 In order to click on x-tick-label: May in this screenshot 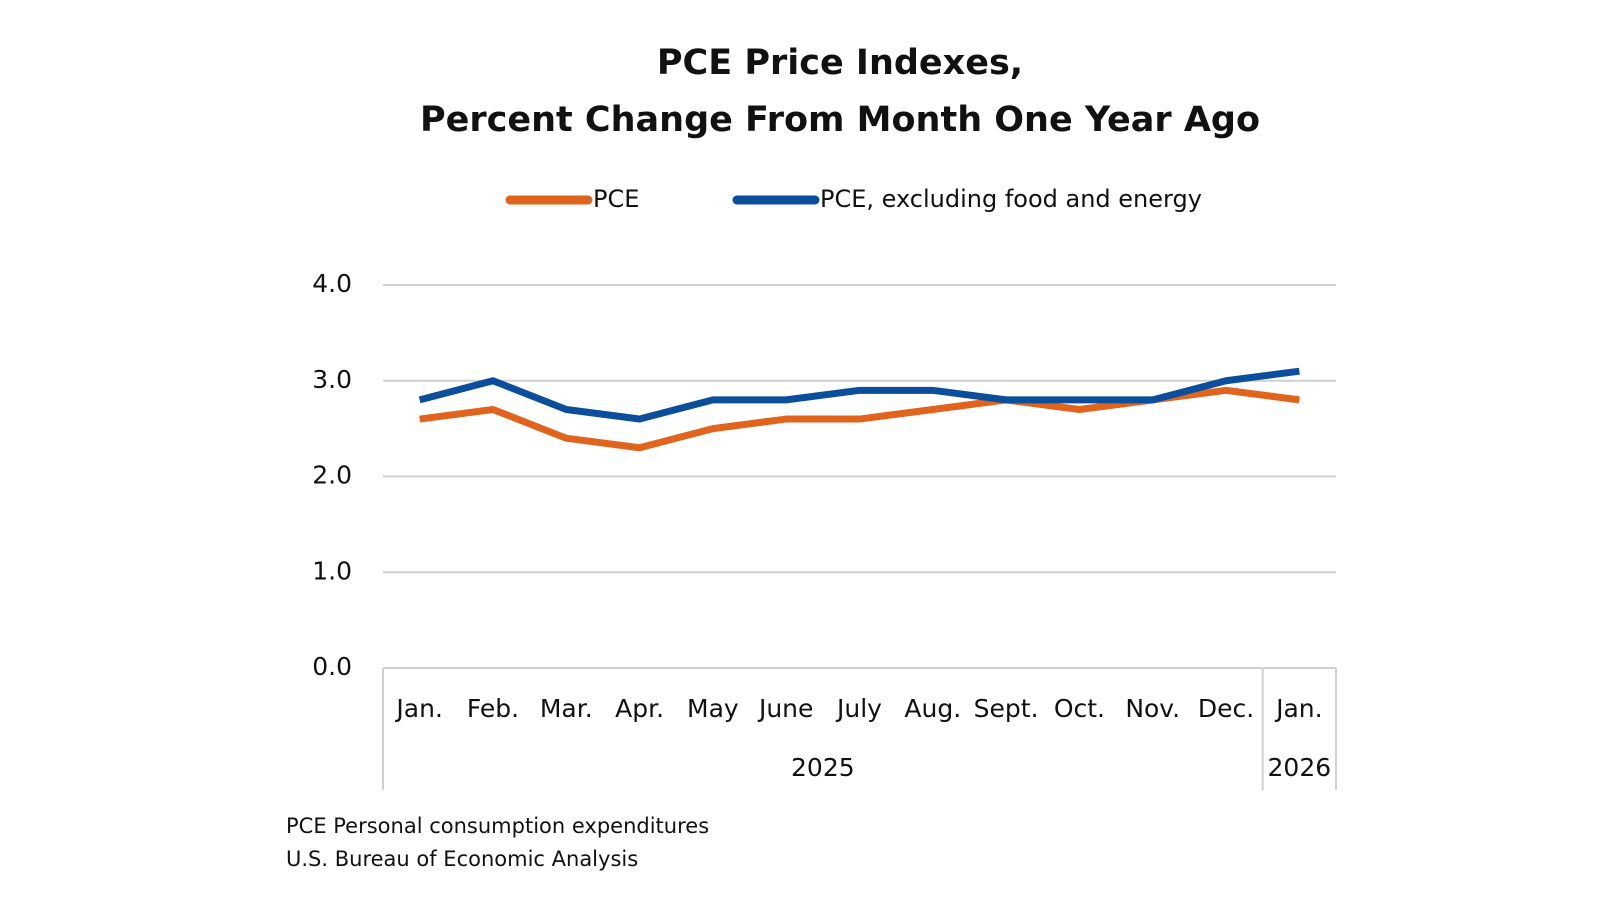, I will do `click(713, 708)`.